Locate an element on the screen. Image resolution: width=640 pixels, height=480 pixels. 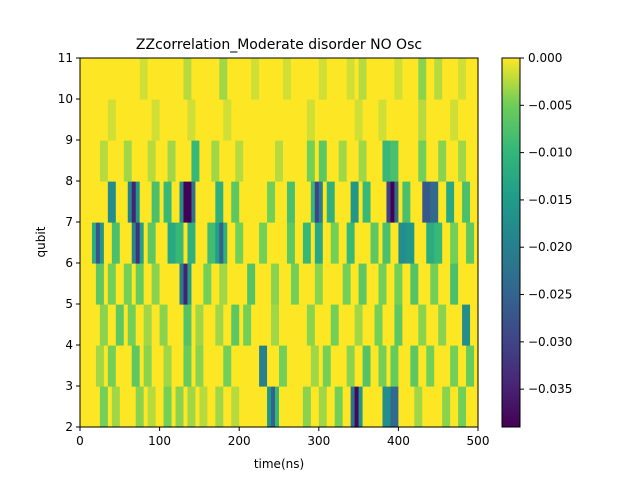
y-tick-label: 3 is located at coordinates (69, 386).